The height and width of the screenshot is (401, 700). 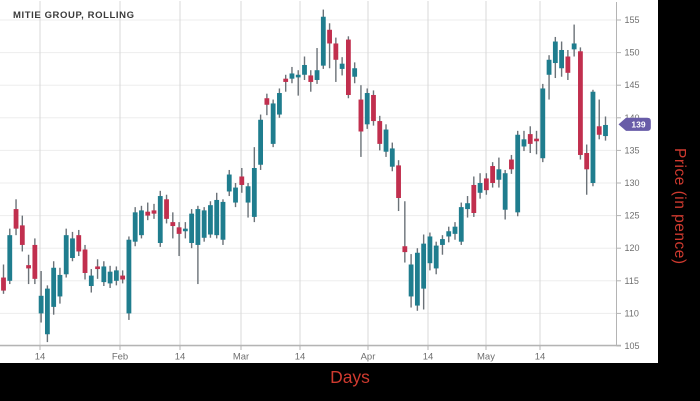 What do you see at coordinates (120, 357) in the screenshot?
I see `x-tick-label: Feb` at bounding box center [120, 357].